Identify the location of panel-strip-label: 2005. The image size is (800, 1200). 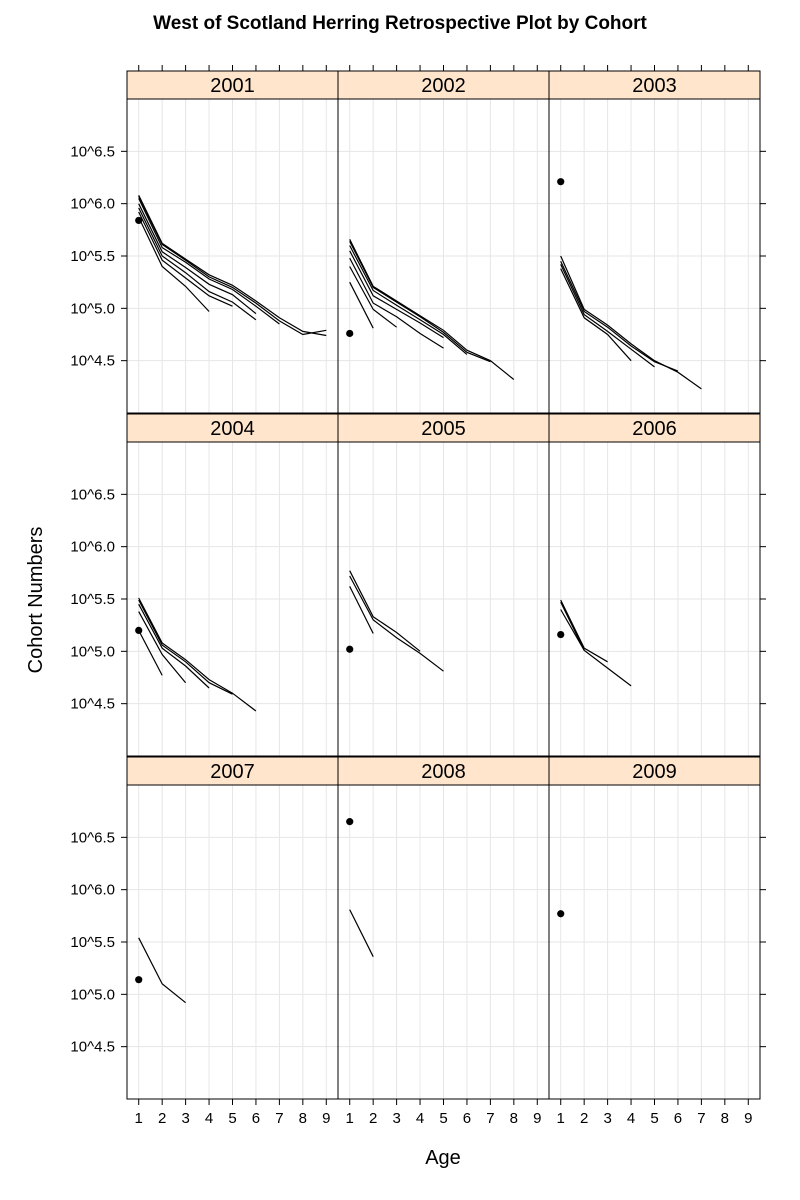
(443, 429).